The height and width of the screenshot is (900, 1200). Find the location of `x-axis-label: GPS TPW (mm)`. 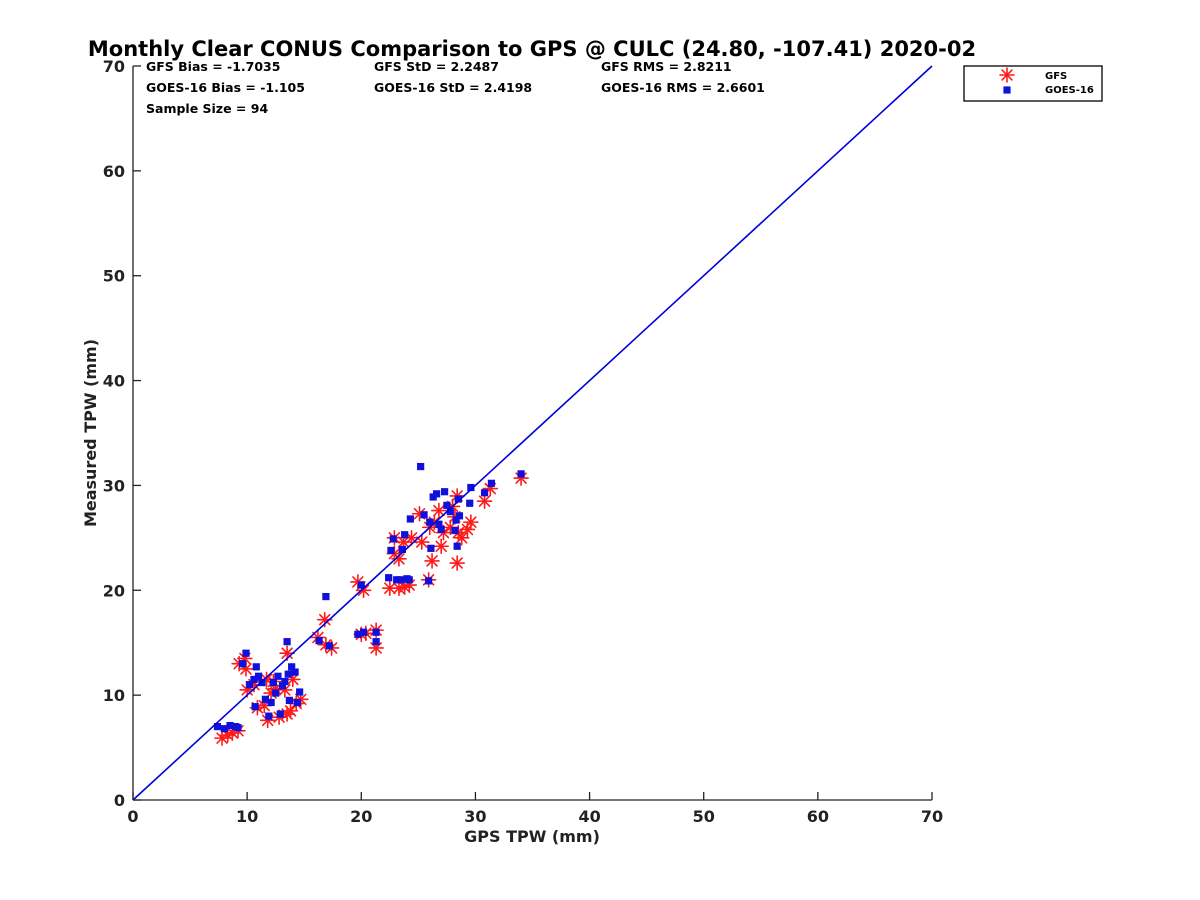

x-axis-label: GPS TPW (mm) is located at coordinates (532, 836).